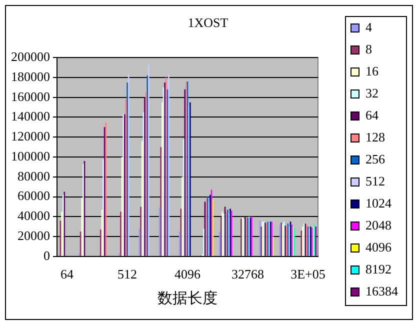 This screenshot has height=326, width=420. What do you see at coordinates (369, 26) in the screenshot?
I see `legend-label: 4` at bounding box center [369, 26].